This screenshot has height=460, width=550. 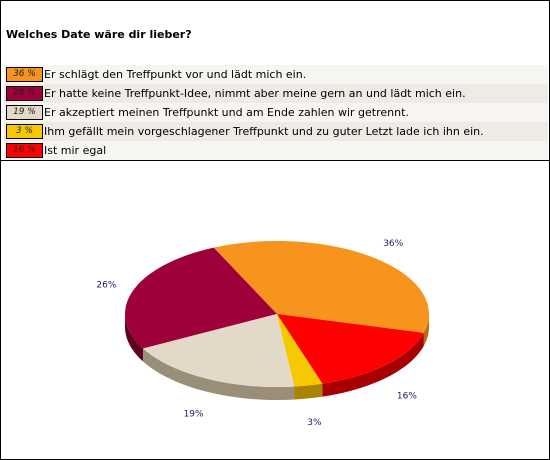 I want to click on divider, so click(x=275, y=160).